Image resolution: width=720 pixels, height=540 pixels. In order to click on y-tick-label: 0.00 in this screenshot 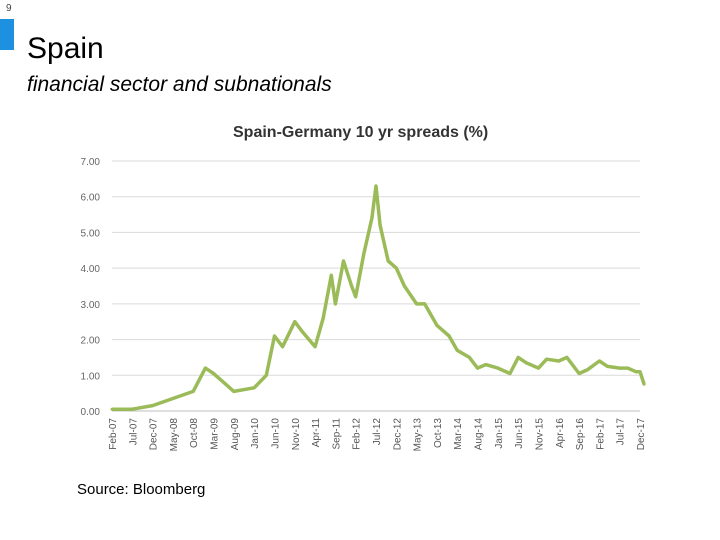, I will do `click(91, 412)`.